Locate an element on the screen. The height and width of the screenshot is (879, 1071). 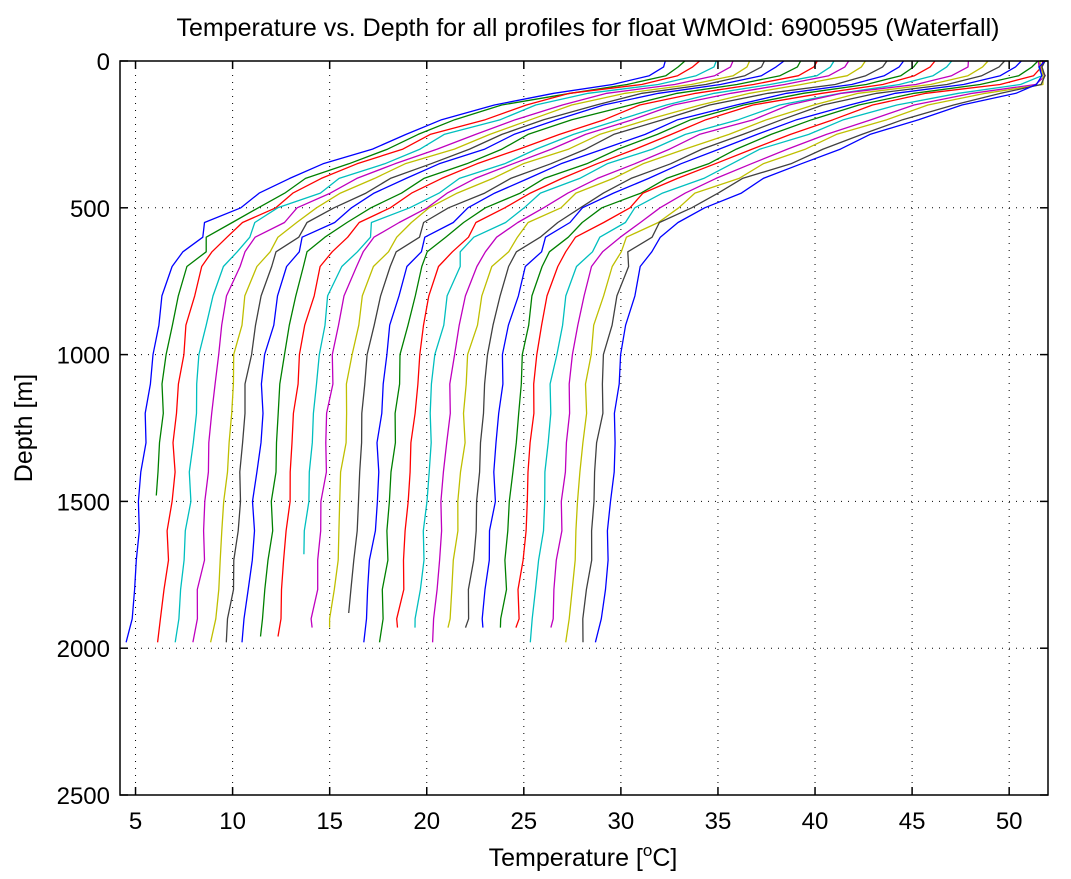
y-tick-label: 0 is located at coordinates (103, 62).